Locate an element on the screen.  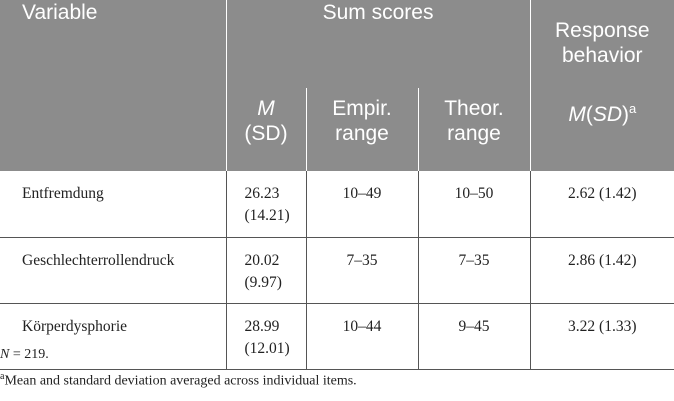
header-empir-range: Empir. range is located at coordinates (361, 129).